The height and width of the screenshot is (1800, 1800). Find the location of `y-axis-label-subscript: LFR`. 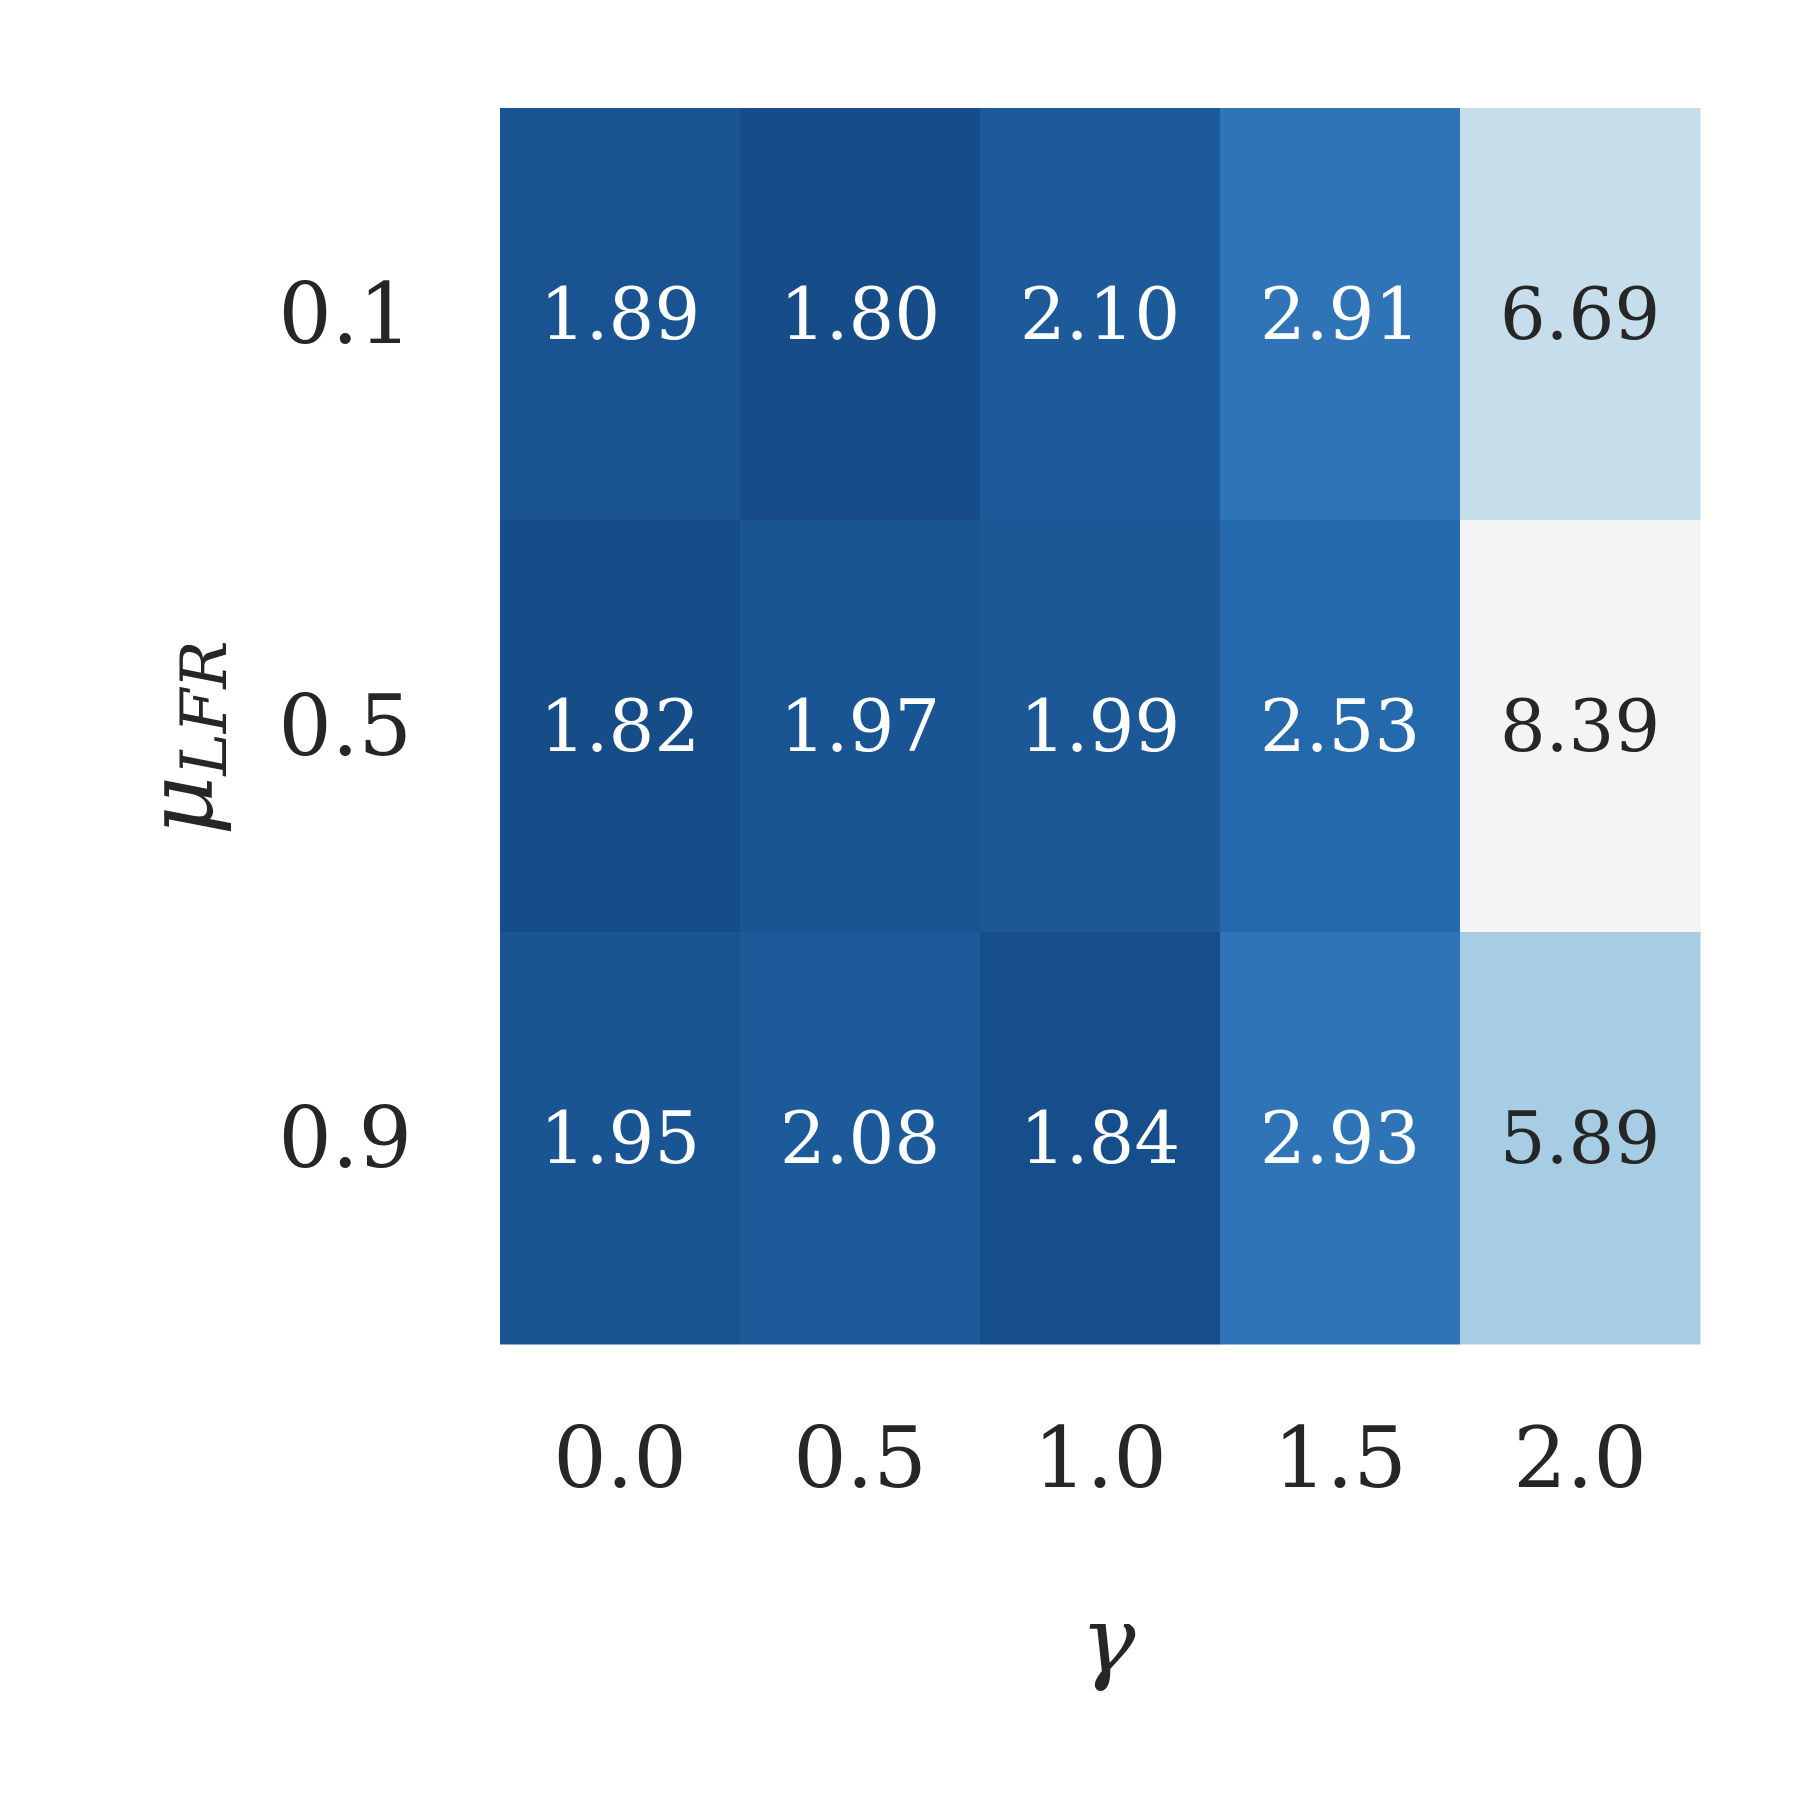

y-axis-label-subscript: LFR is located at coordinates (205, 709).